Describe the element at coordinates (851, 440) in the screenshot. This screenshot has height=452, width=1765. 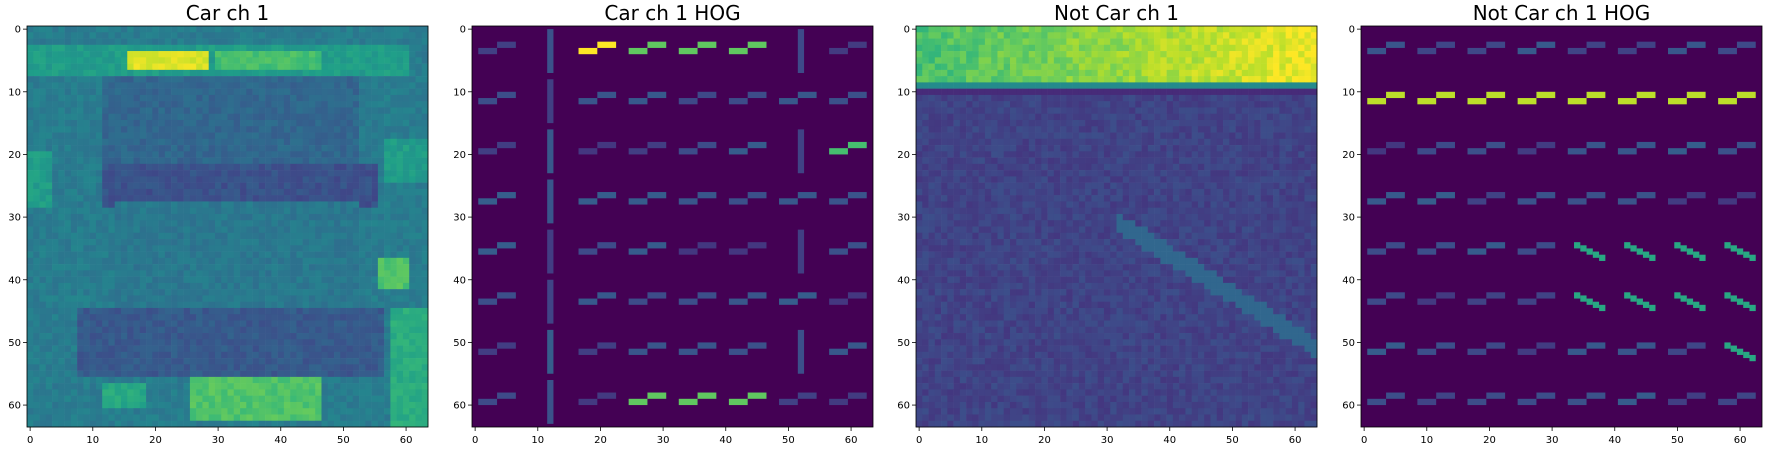
I see `x-tick-label: 60` at that location.